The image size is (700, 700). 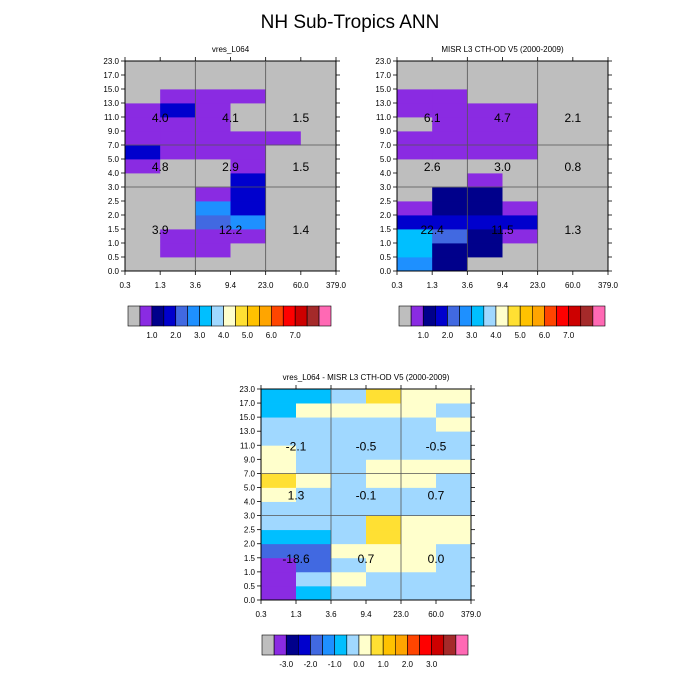 I want to click on y-tick-label: 3.0, so click(x=250, y=516).